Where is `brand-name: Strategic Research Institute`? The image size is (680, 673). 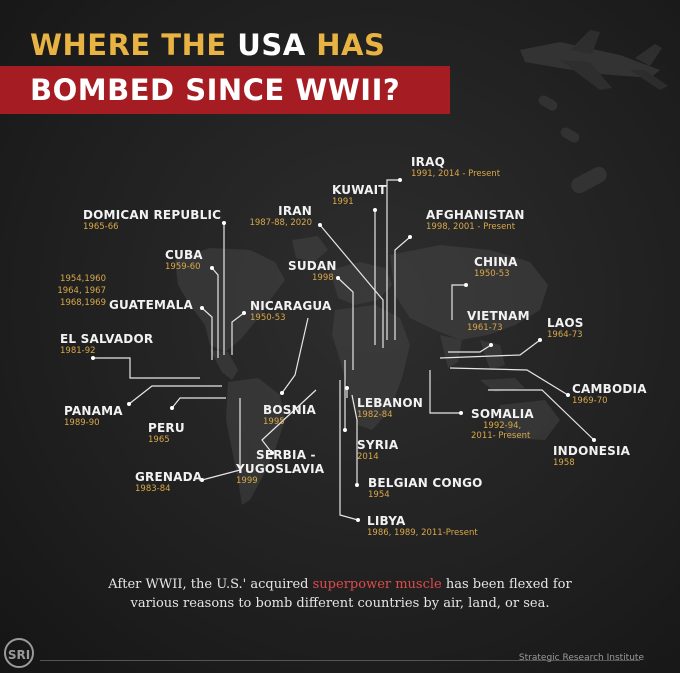 brand-name: Strategic Research Institute is located at coordinates (581, 658).